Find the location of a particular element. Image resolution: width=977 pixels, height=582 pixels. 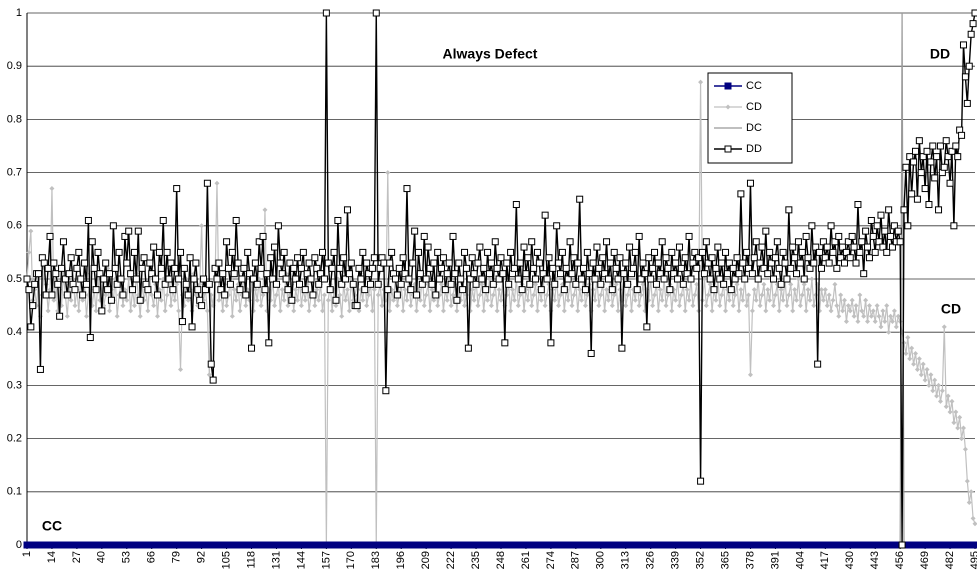

x-tick-label: 157 is located at coordinates (326, 560).